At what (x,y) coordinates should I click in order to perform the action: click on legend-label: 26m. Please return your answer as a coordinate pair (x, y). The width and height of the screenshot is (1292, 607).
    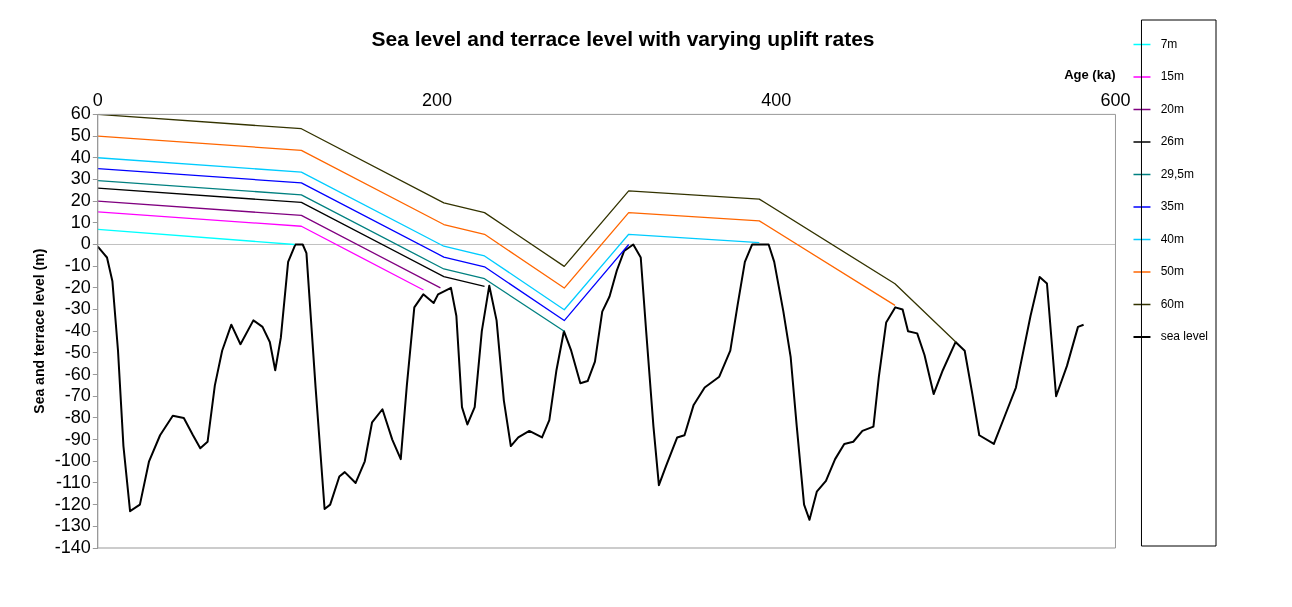
    Looking at the image, I should click on (1168, 141).